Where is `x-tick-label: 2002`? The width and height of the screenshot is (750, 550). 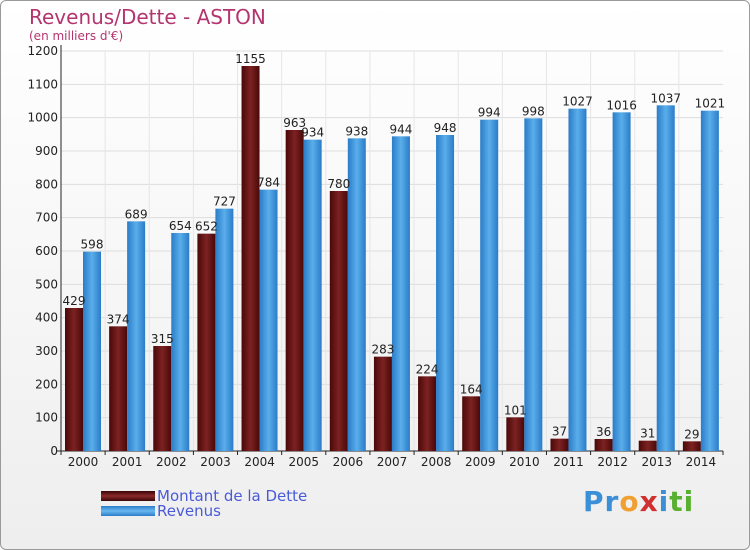
x-tick-label: 2002 is located at coordinates (171, 462).